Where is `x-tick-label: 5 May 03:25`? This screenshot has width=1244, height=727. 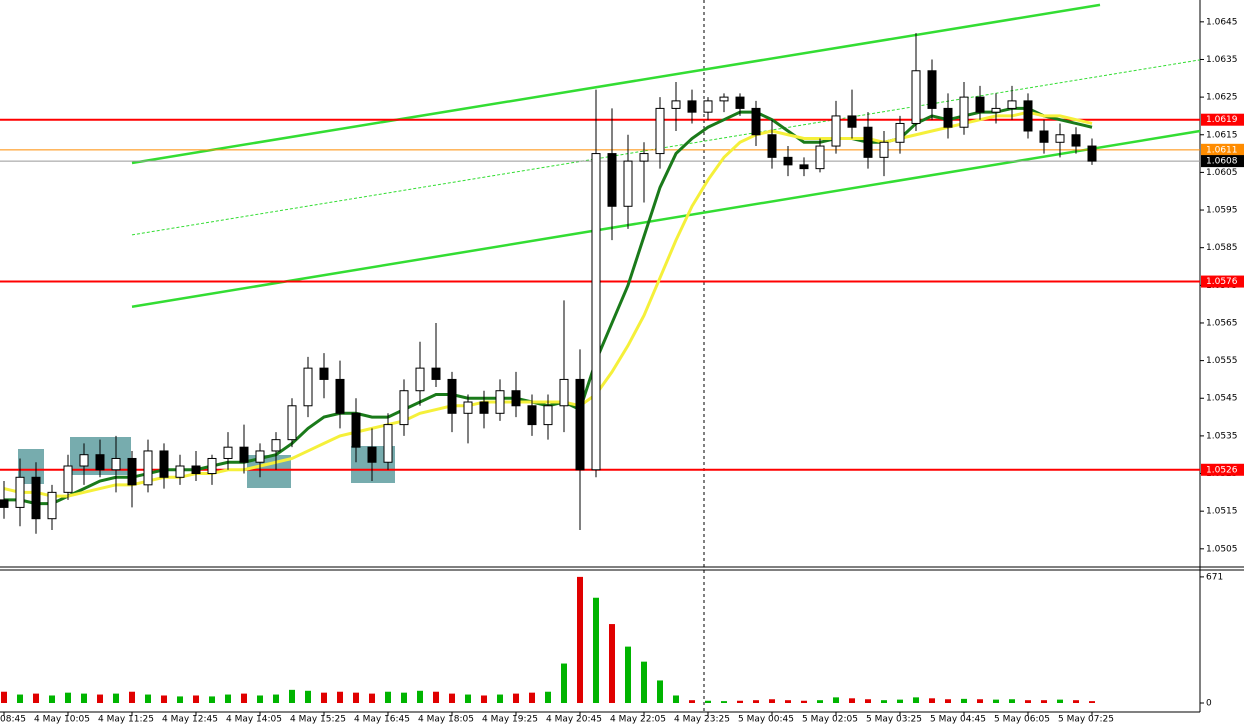
x-tick-label: 5 May 03:25 is located at coordinates (894, 720).